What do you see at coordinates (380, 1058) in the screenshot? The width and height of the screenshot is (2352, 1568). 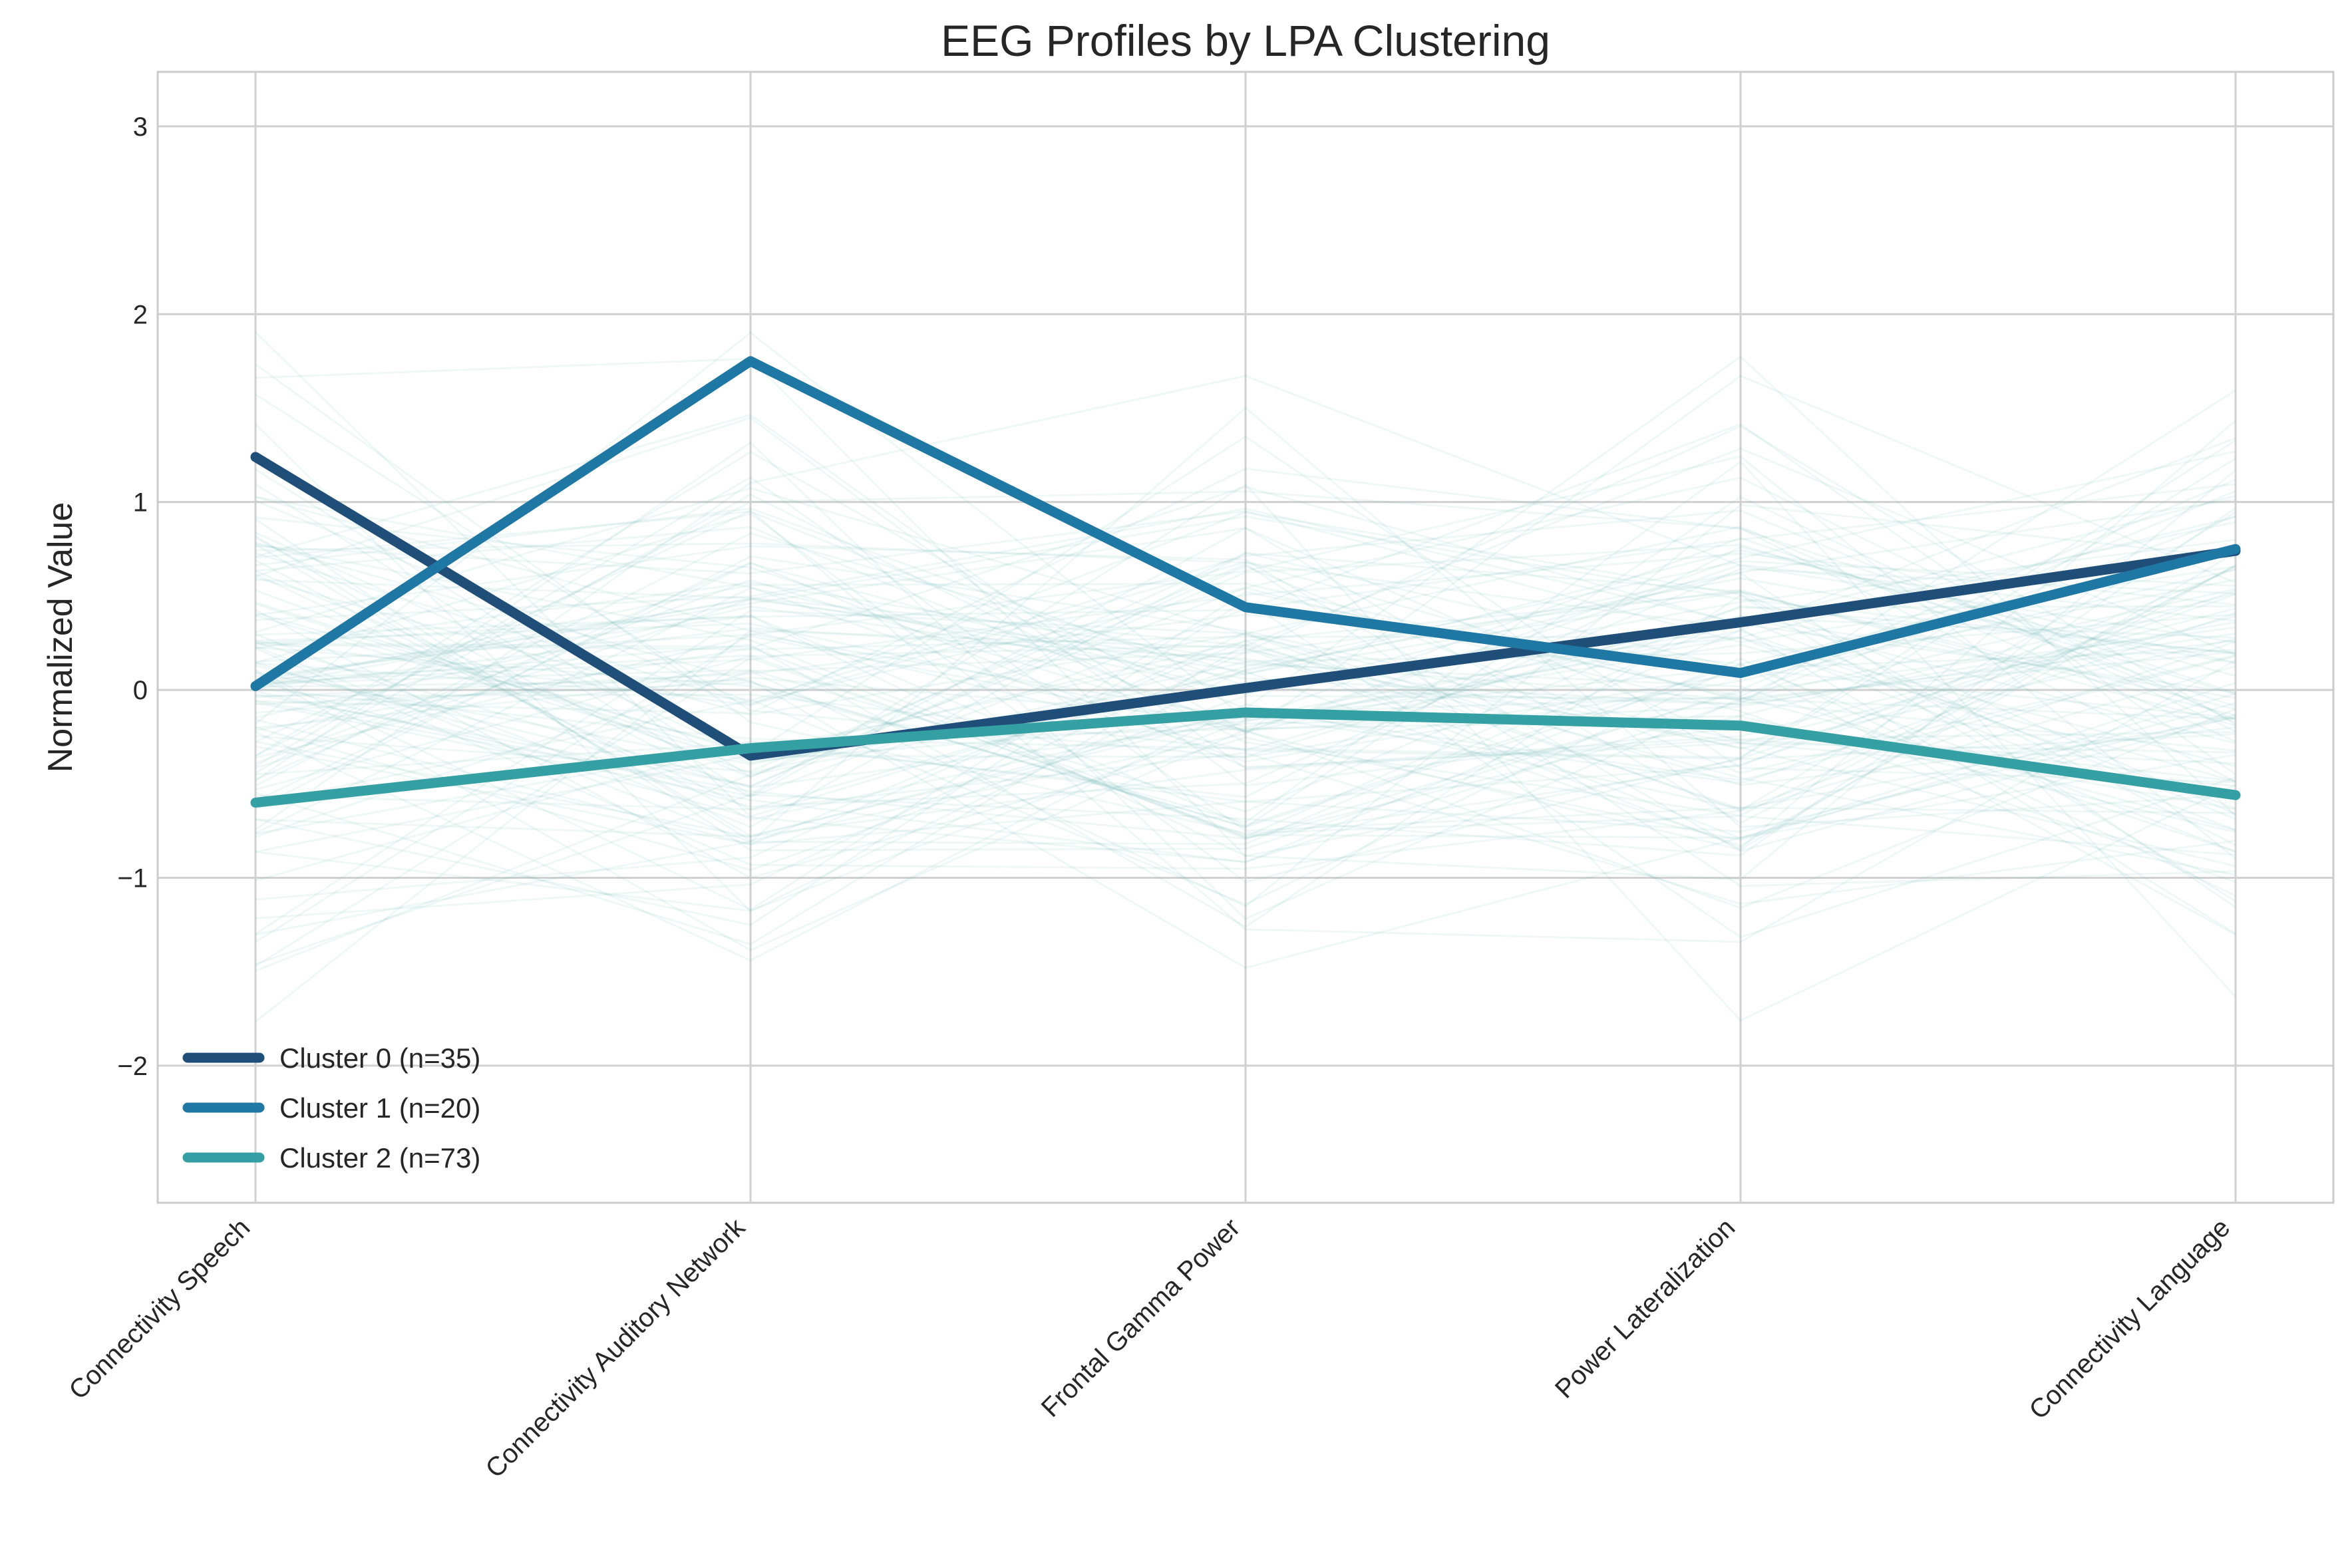 I see `legend-label: Cluster 0 (n=35)` at bounding box center [380, 1058].